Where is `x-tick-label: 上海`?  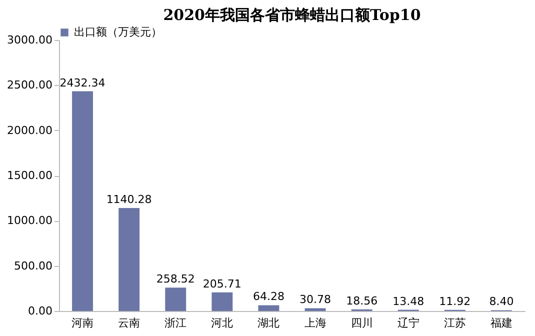
x-tick-label: 上海 is located at coordinates (315, 323).